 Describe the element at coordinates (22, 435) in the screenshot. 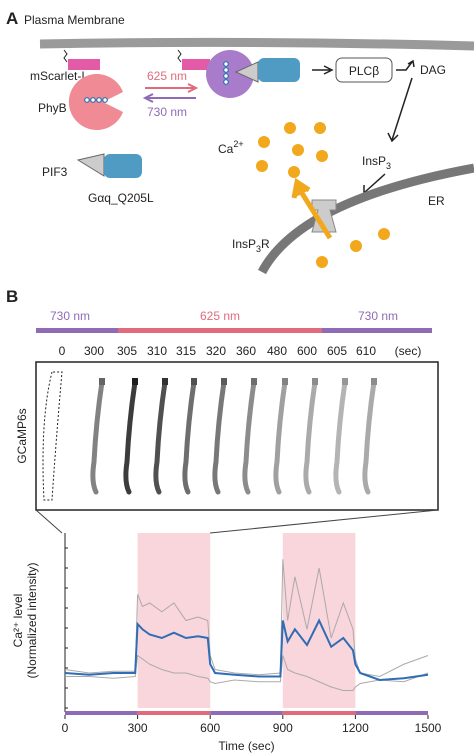

I see `image-label: GCaMP6s` at that location.